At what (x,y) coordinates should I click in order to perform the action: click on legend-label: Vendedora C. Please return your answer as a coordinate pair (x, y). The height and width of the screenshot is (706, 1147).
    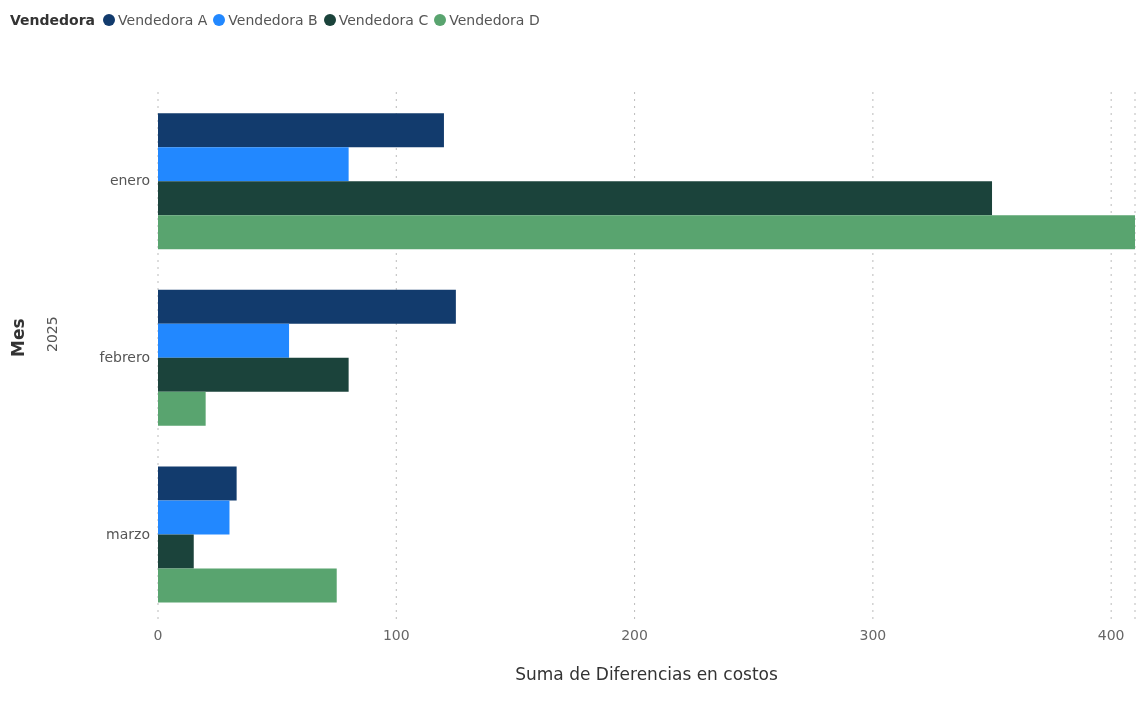
    Looking at the image, I should click on (383, 20).